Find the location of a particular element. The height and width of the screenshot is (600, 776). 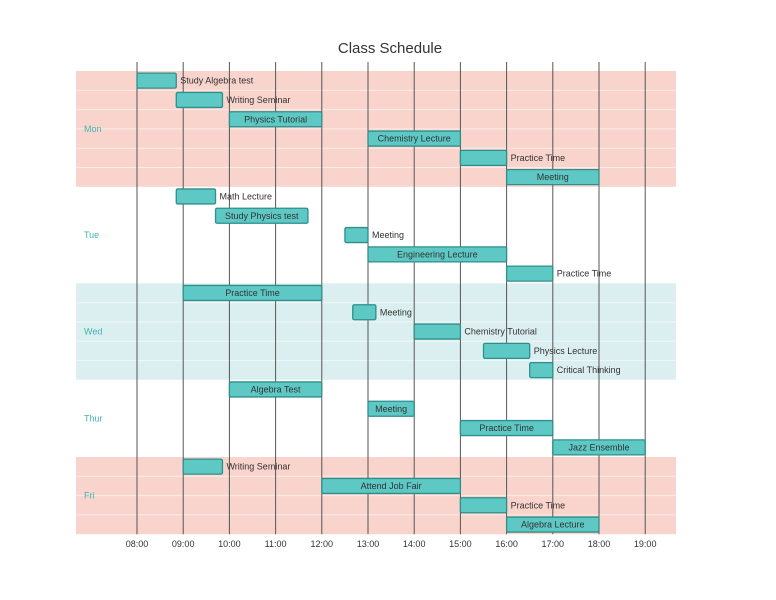

day-label-thur: Thur is located at coordinates (93, 418).